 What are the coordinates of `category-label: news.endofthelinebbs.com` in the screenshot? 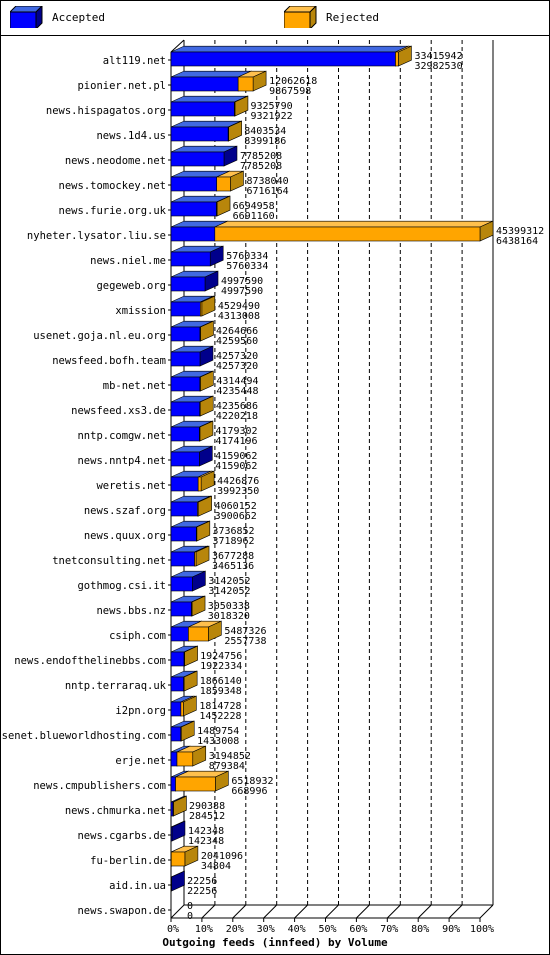 It's located at (90, 661).